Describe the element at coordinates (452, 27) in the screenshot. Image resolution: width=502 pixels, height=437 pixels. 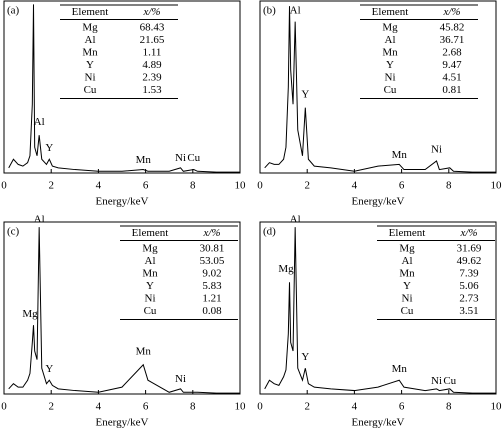
I see `table-cell: 45.82` at that location.